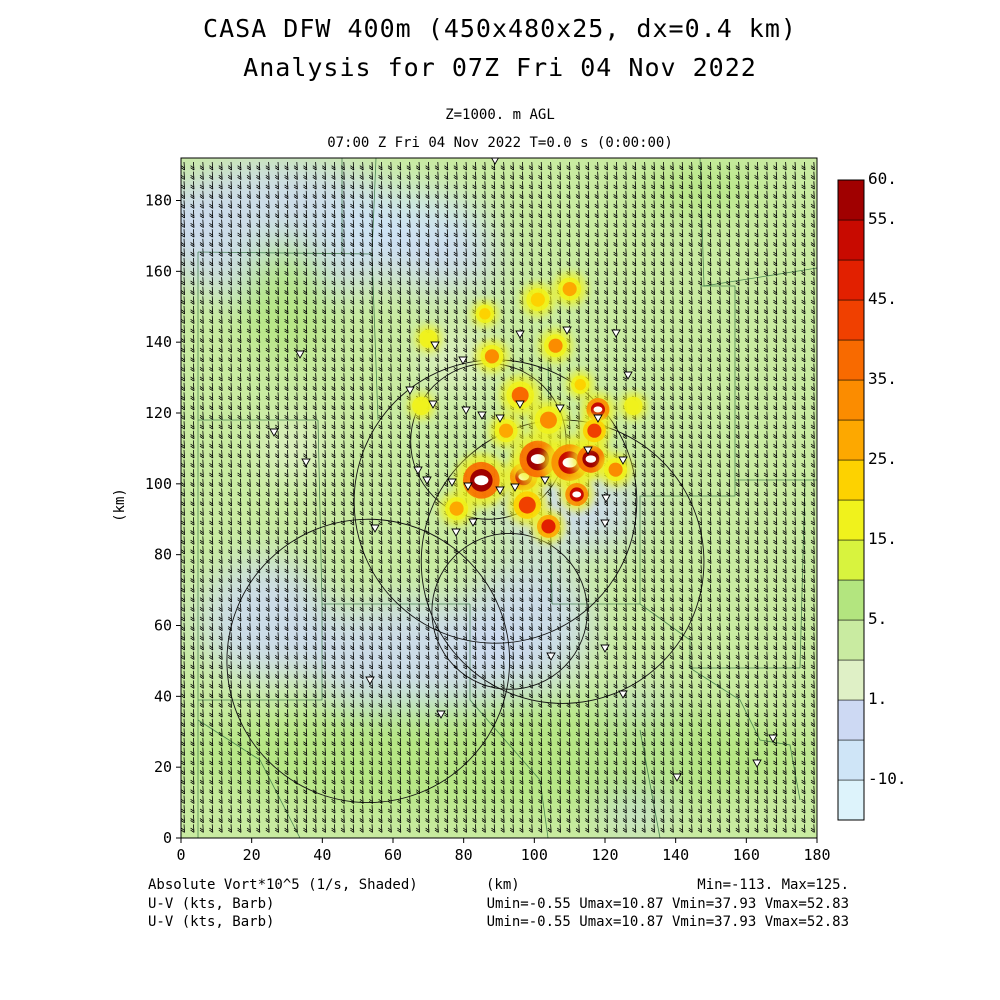 The image size is (1000, 1000). I want to click on vorticity-cell, so click(580, 385).